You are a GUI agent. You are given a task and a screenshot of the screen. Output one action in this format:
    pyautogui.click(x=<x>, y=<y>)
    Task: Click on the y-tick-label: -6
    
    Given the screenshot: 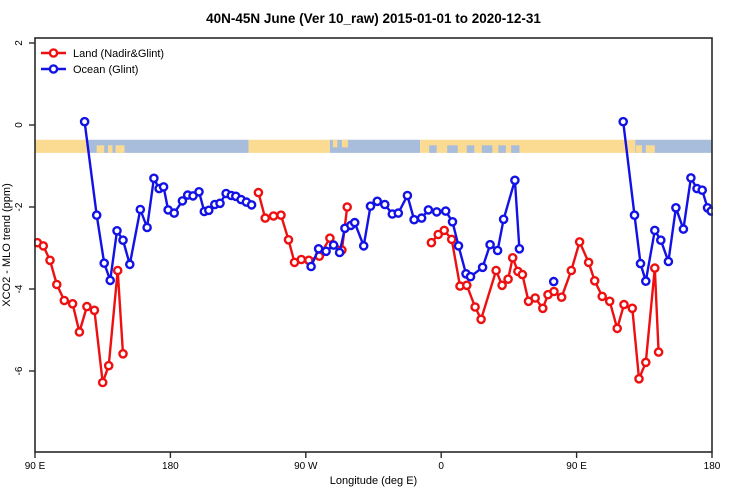 What is the action you would take?
    pyautogui.click(x=19, y=370)
    